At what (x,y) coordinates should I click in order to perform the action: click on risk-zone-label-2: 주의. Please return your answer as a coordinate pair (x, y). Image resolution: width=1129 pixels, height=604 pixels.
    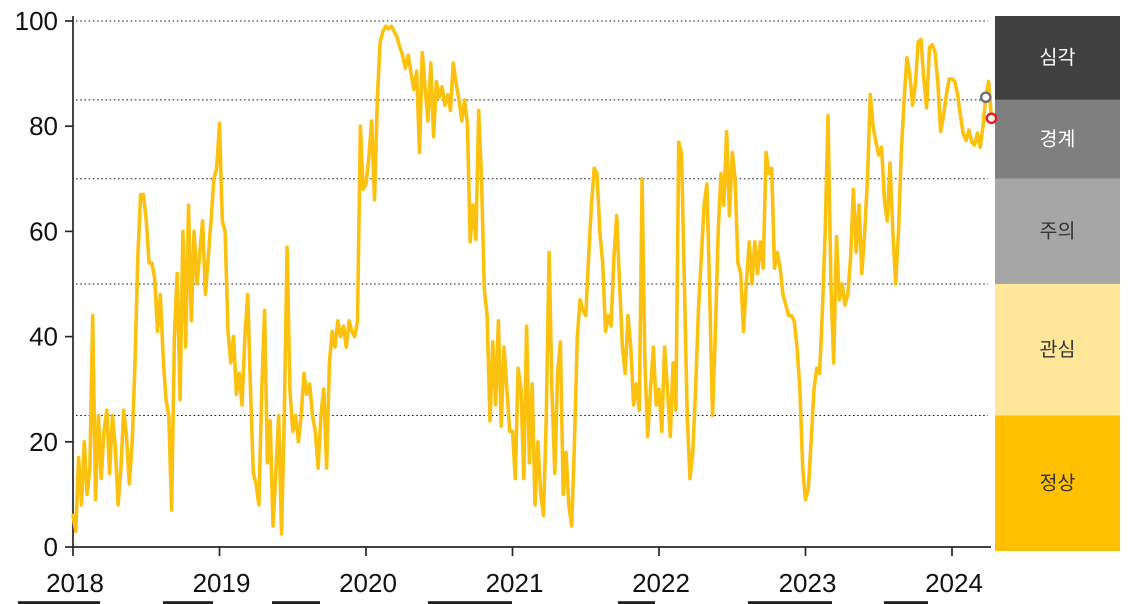
    Looking at the image, I should click on (1058, 231).